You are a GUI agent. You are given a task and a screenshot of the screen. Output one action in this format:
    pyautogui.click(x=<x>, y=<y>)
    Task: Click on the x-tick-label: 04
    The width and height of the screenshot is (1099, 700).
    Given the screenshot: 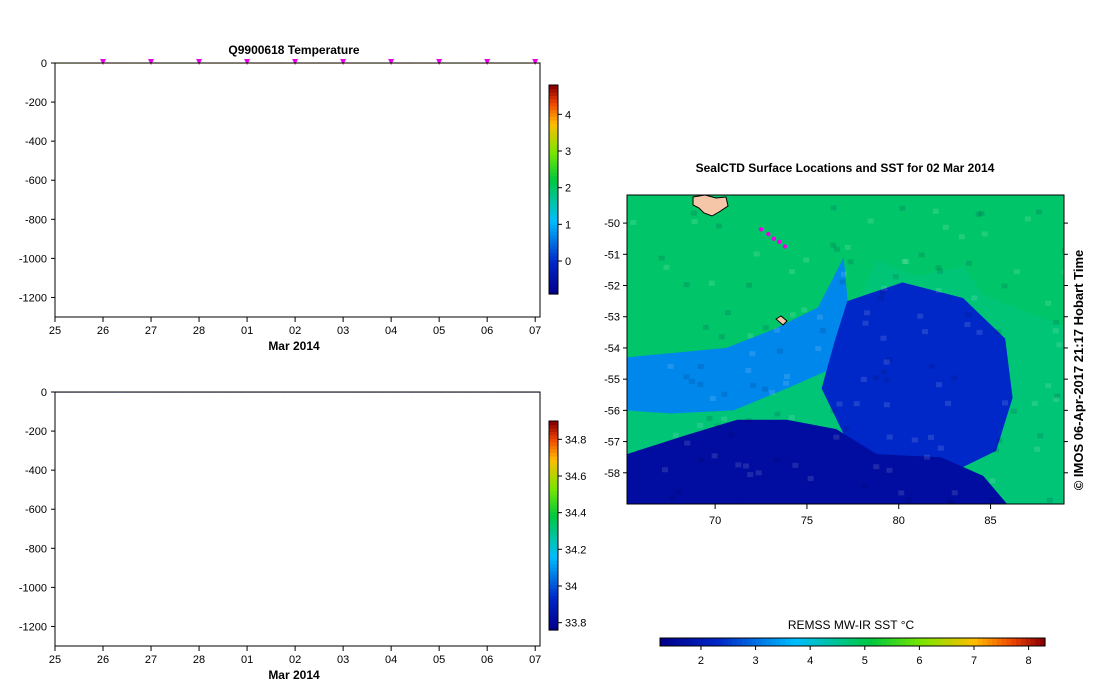 What is the action you would take?
    pyautogui.click(x=391, y=331)
    